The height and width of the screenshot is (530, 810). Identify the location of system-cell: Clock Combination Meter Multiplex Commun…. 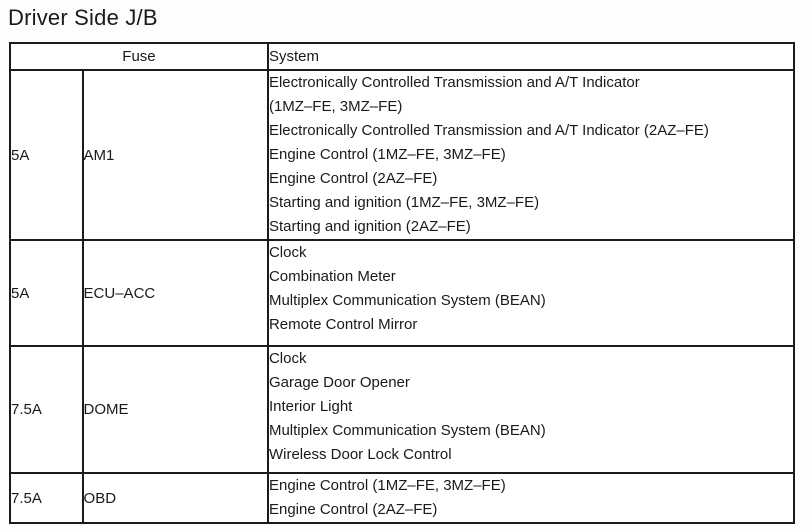
(531, 293).